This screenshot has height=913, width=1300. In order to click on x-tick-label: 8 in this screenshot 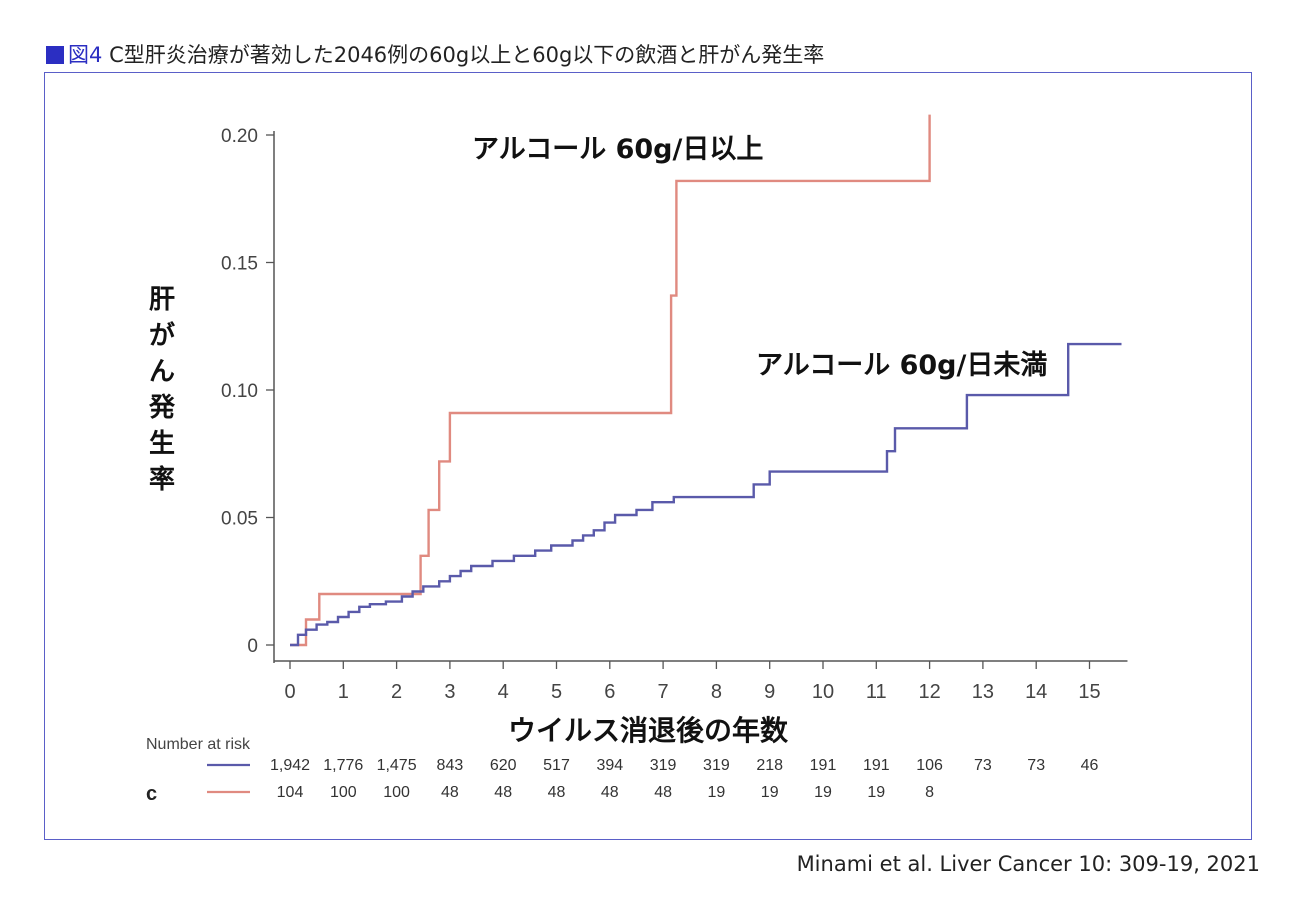, I will do `click(716, 692)`.